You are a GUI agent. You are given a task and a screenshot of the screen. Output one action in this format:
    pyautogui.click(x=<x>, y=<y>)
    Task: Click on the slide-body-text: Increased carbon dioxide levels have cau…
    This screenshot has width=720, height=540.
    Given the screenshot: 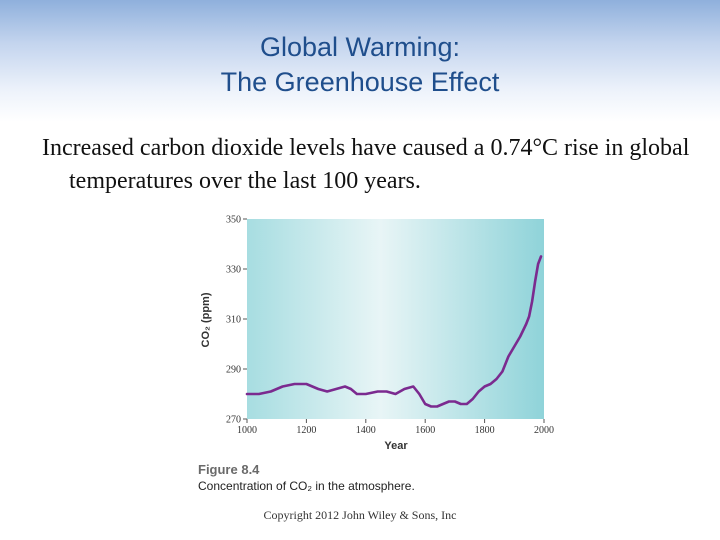 What is the action you would take?
    pyautogui.click(x=366, y=164)
    